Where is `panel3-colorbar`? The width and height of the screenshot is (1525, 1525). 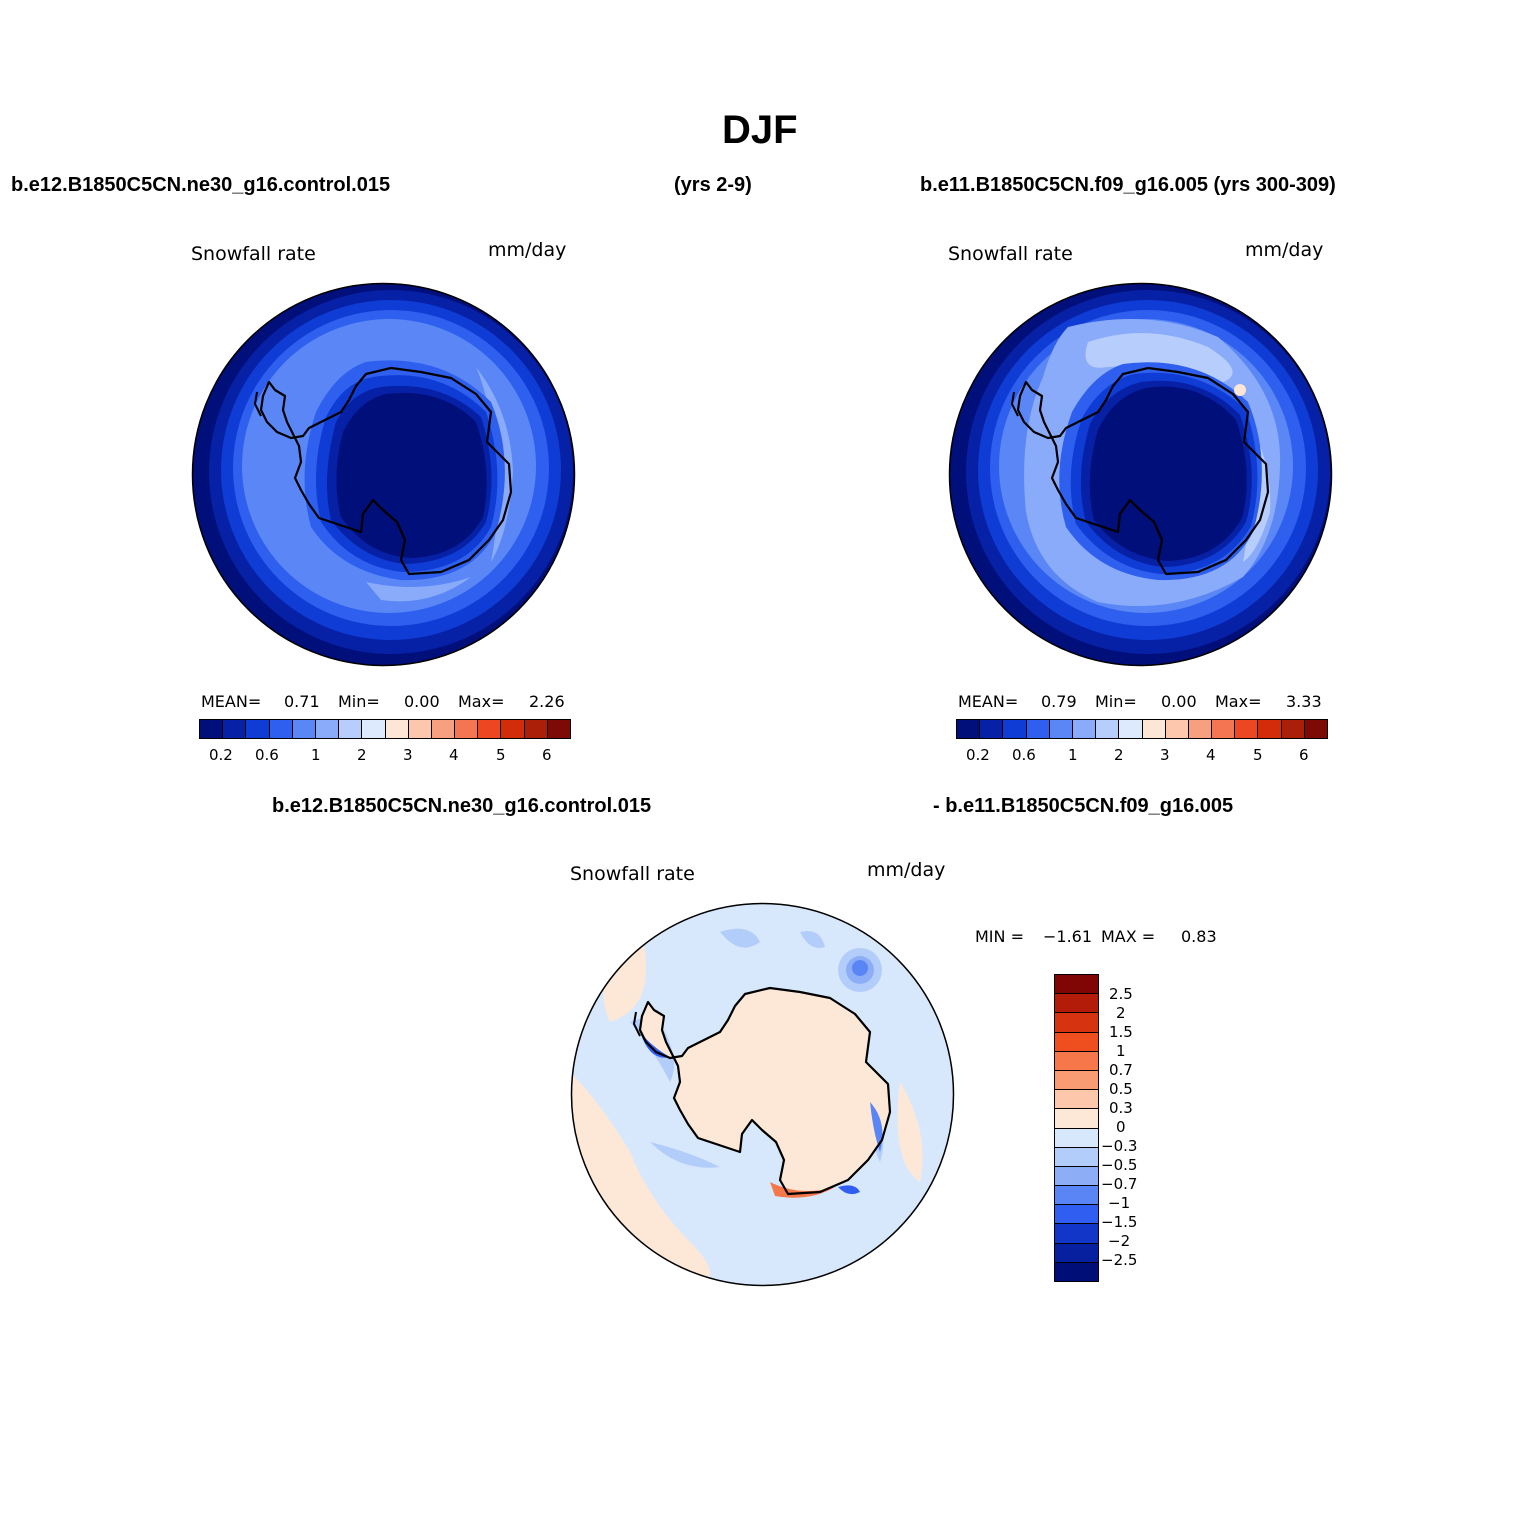
panel3-colorbar is located at coordinates (1076, 1128).